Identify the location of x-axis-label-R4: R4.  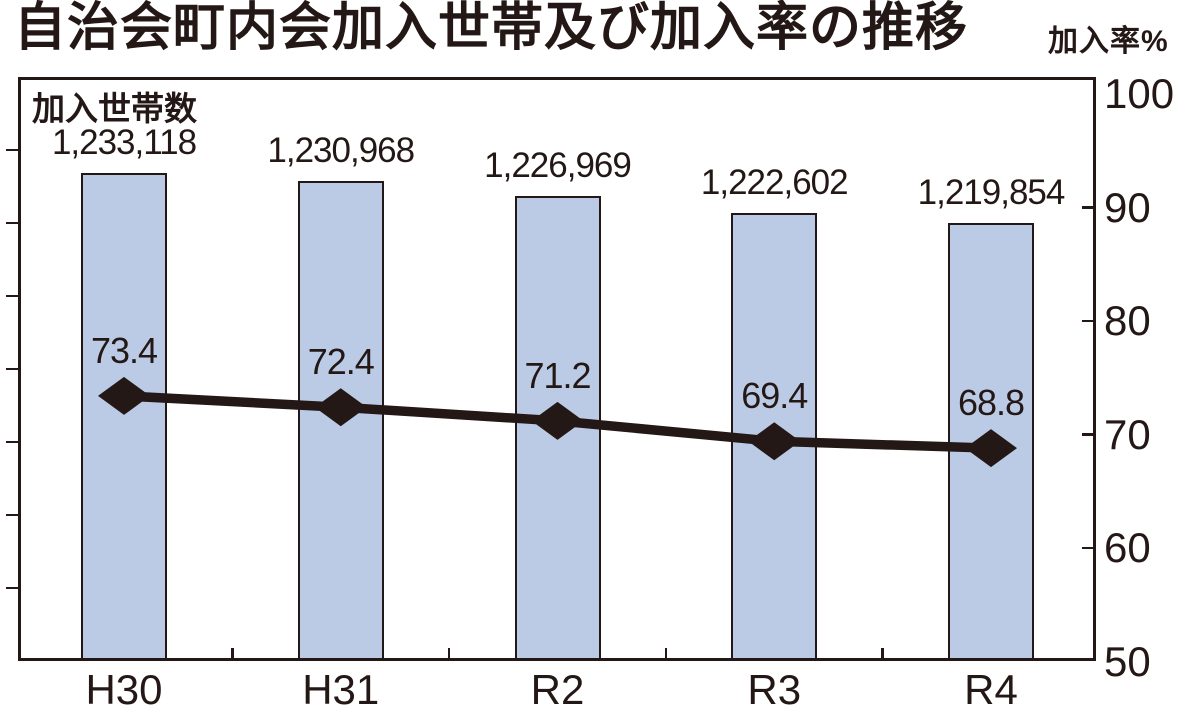
(991, 689).